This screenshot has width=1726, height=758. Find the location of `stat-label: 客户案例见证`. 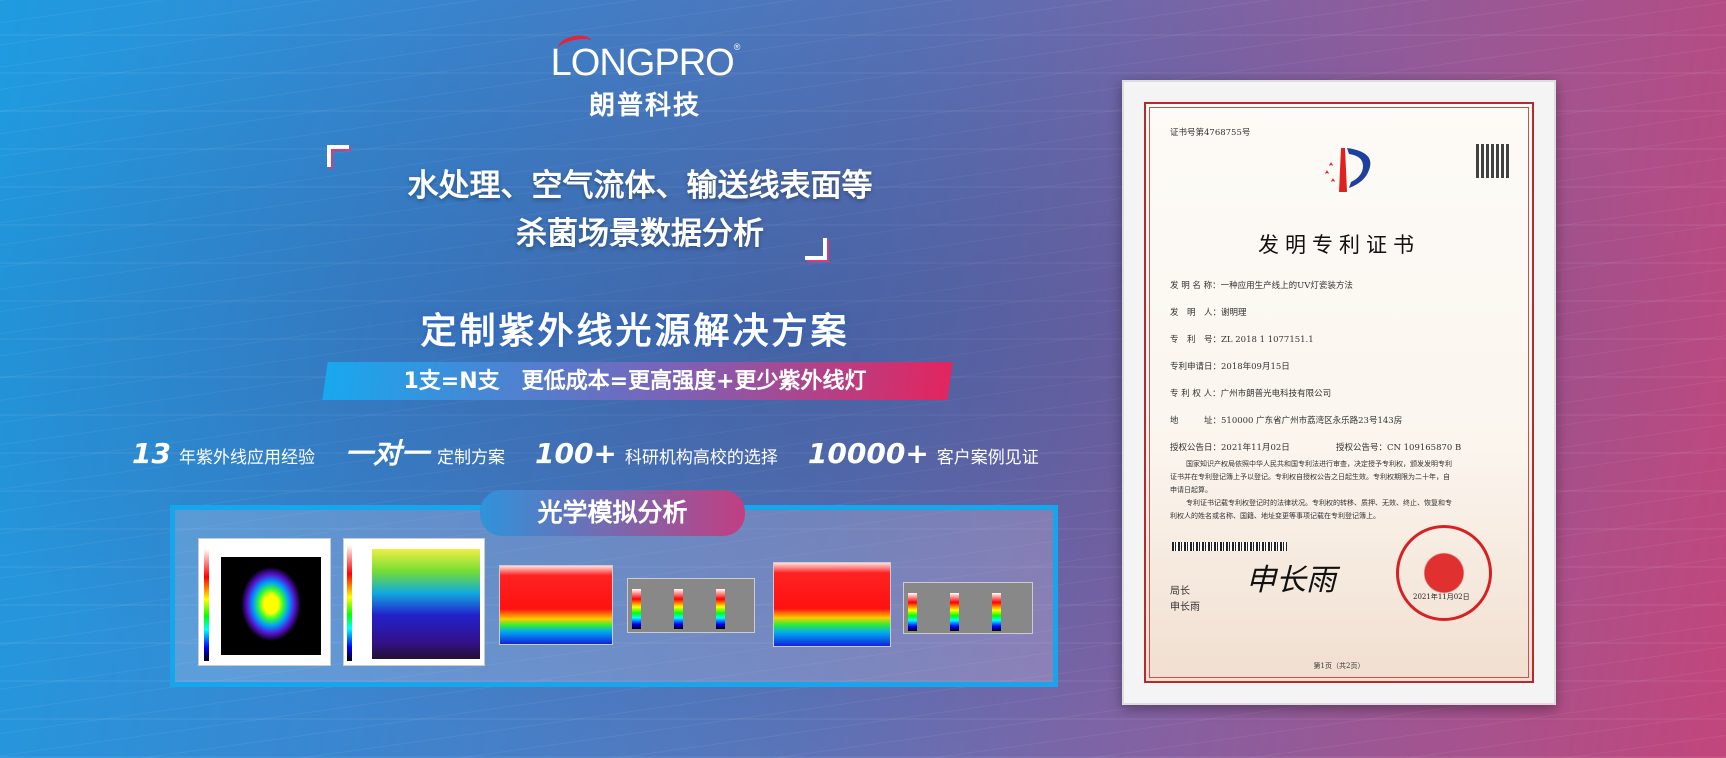

stat-label: 客户案例见证 is located at coordinates (987, 458).